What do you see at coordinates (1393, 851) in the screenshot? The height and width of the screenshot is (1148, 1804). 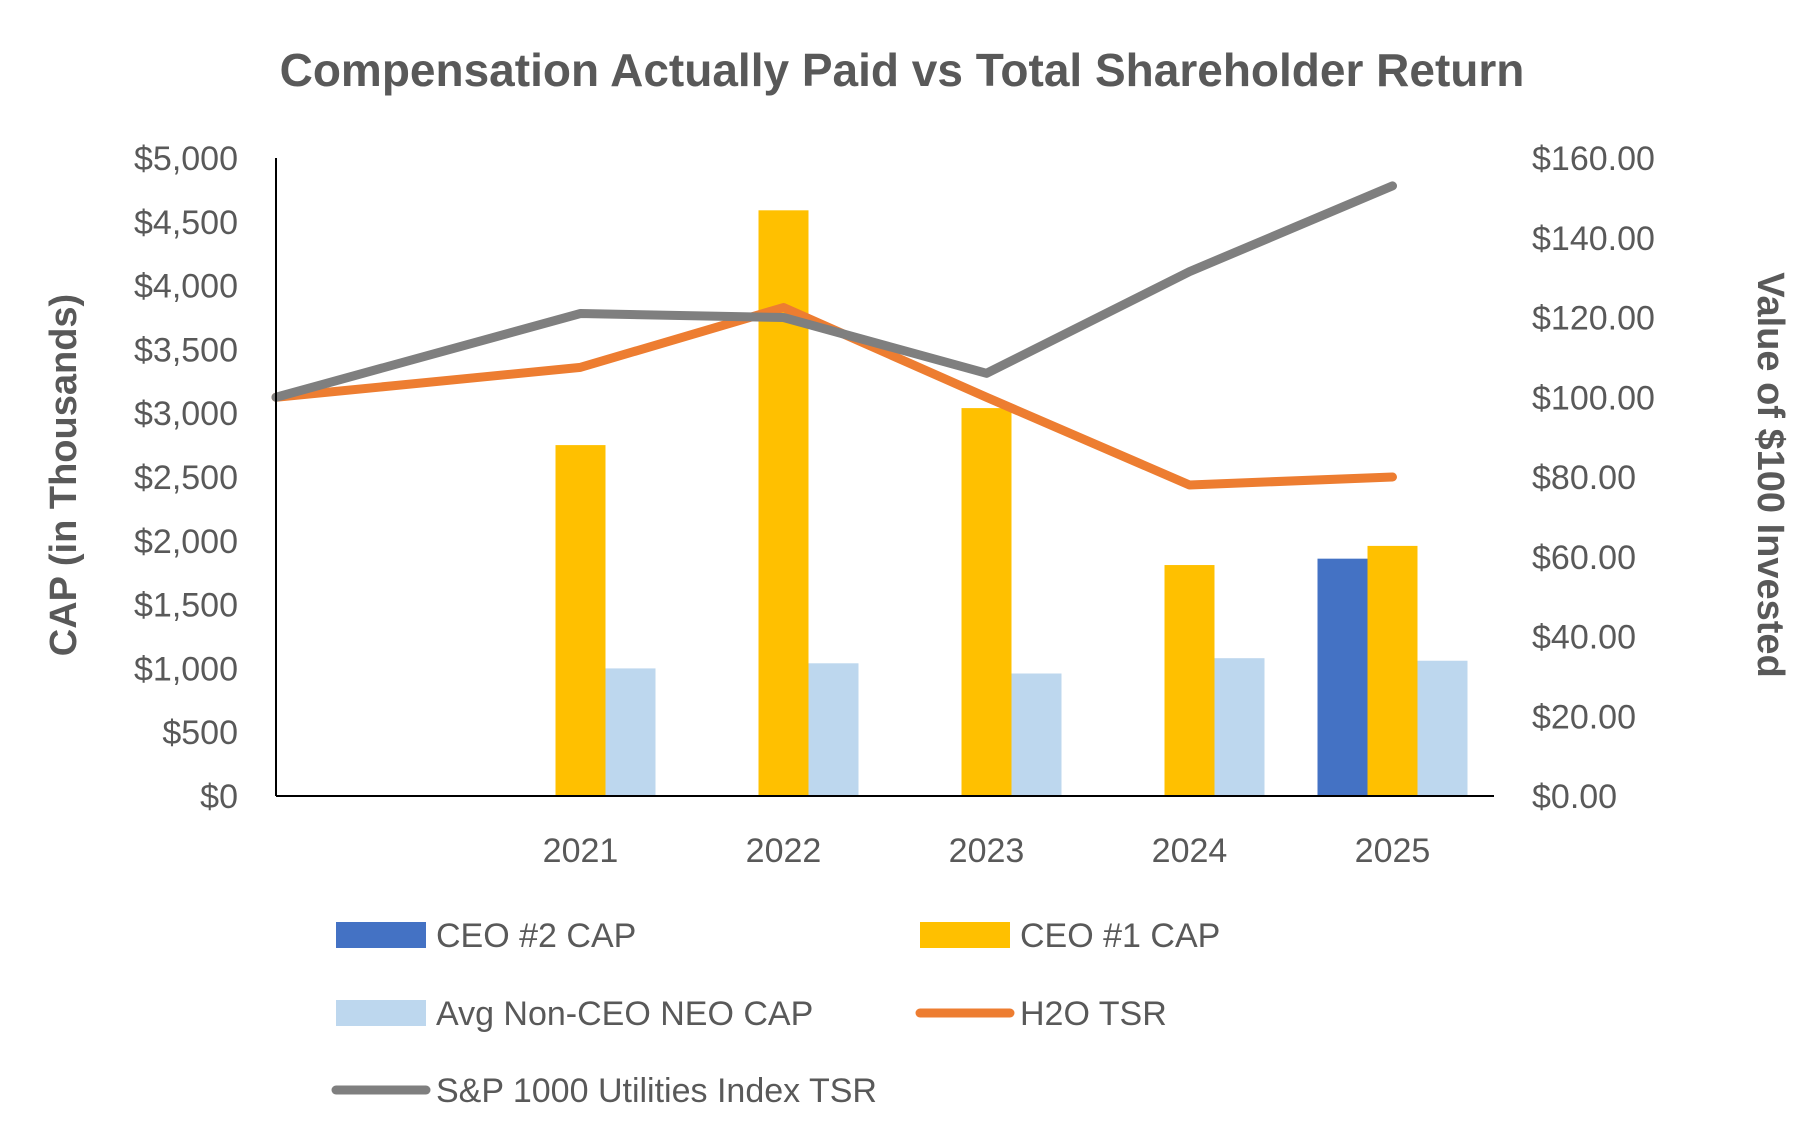 I see `x-tick-label: 2025` at bounding box center [1393, 851].